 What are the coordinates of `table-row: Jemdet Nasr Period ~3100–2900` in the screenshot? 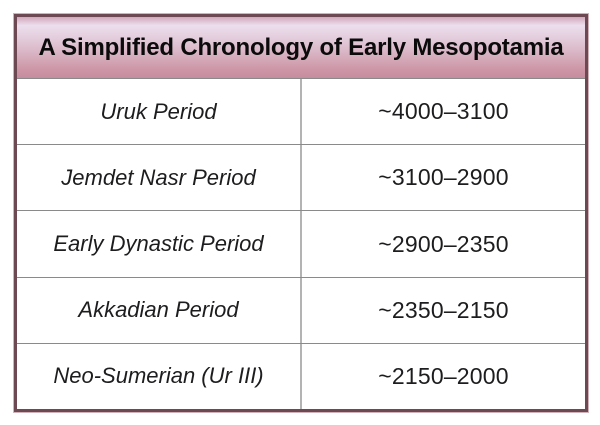 It's located at (301, 177).